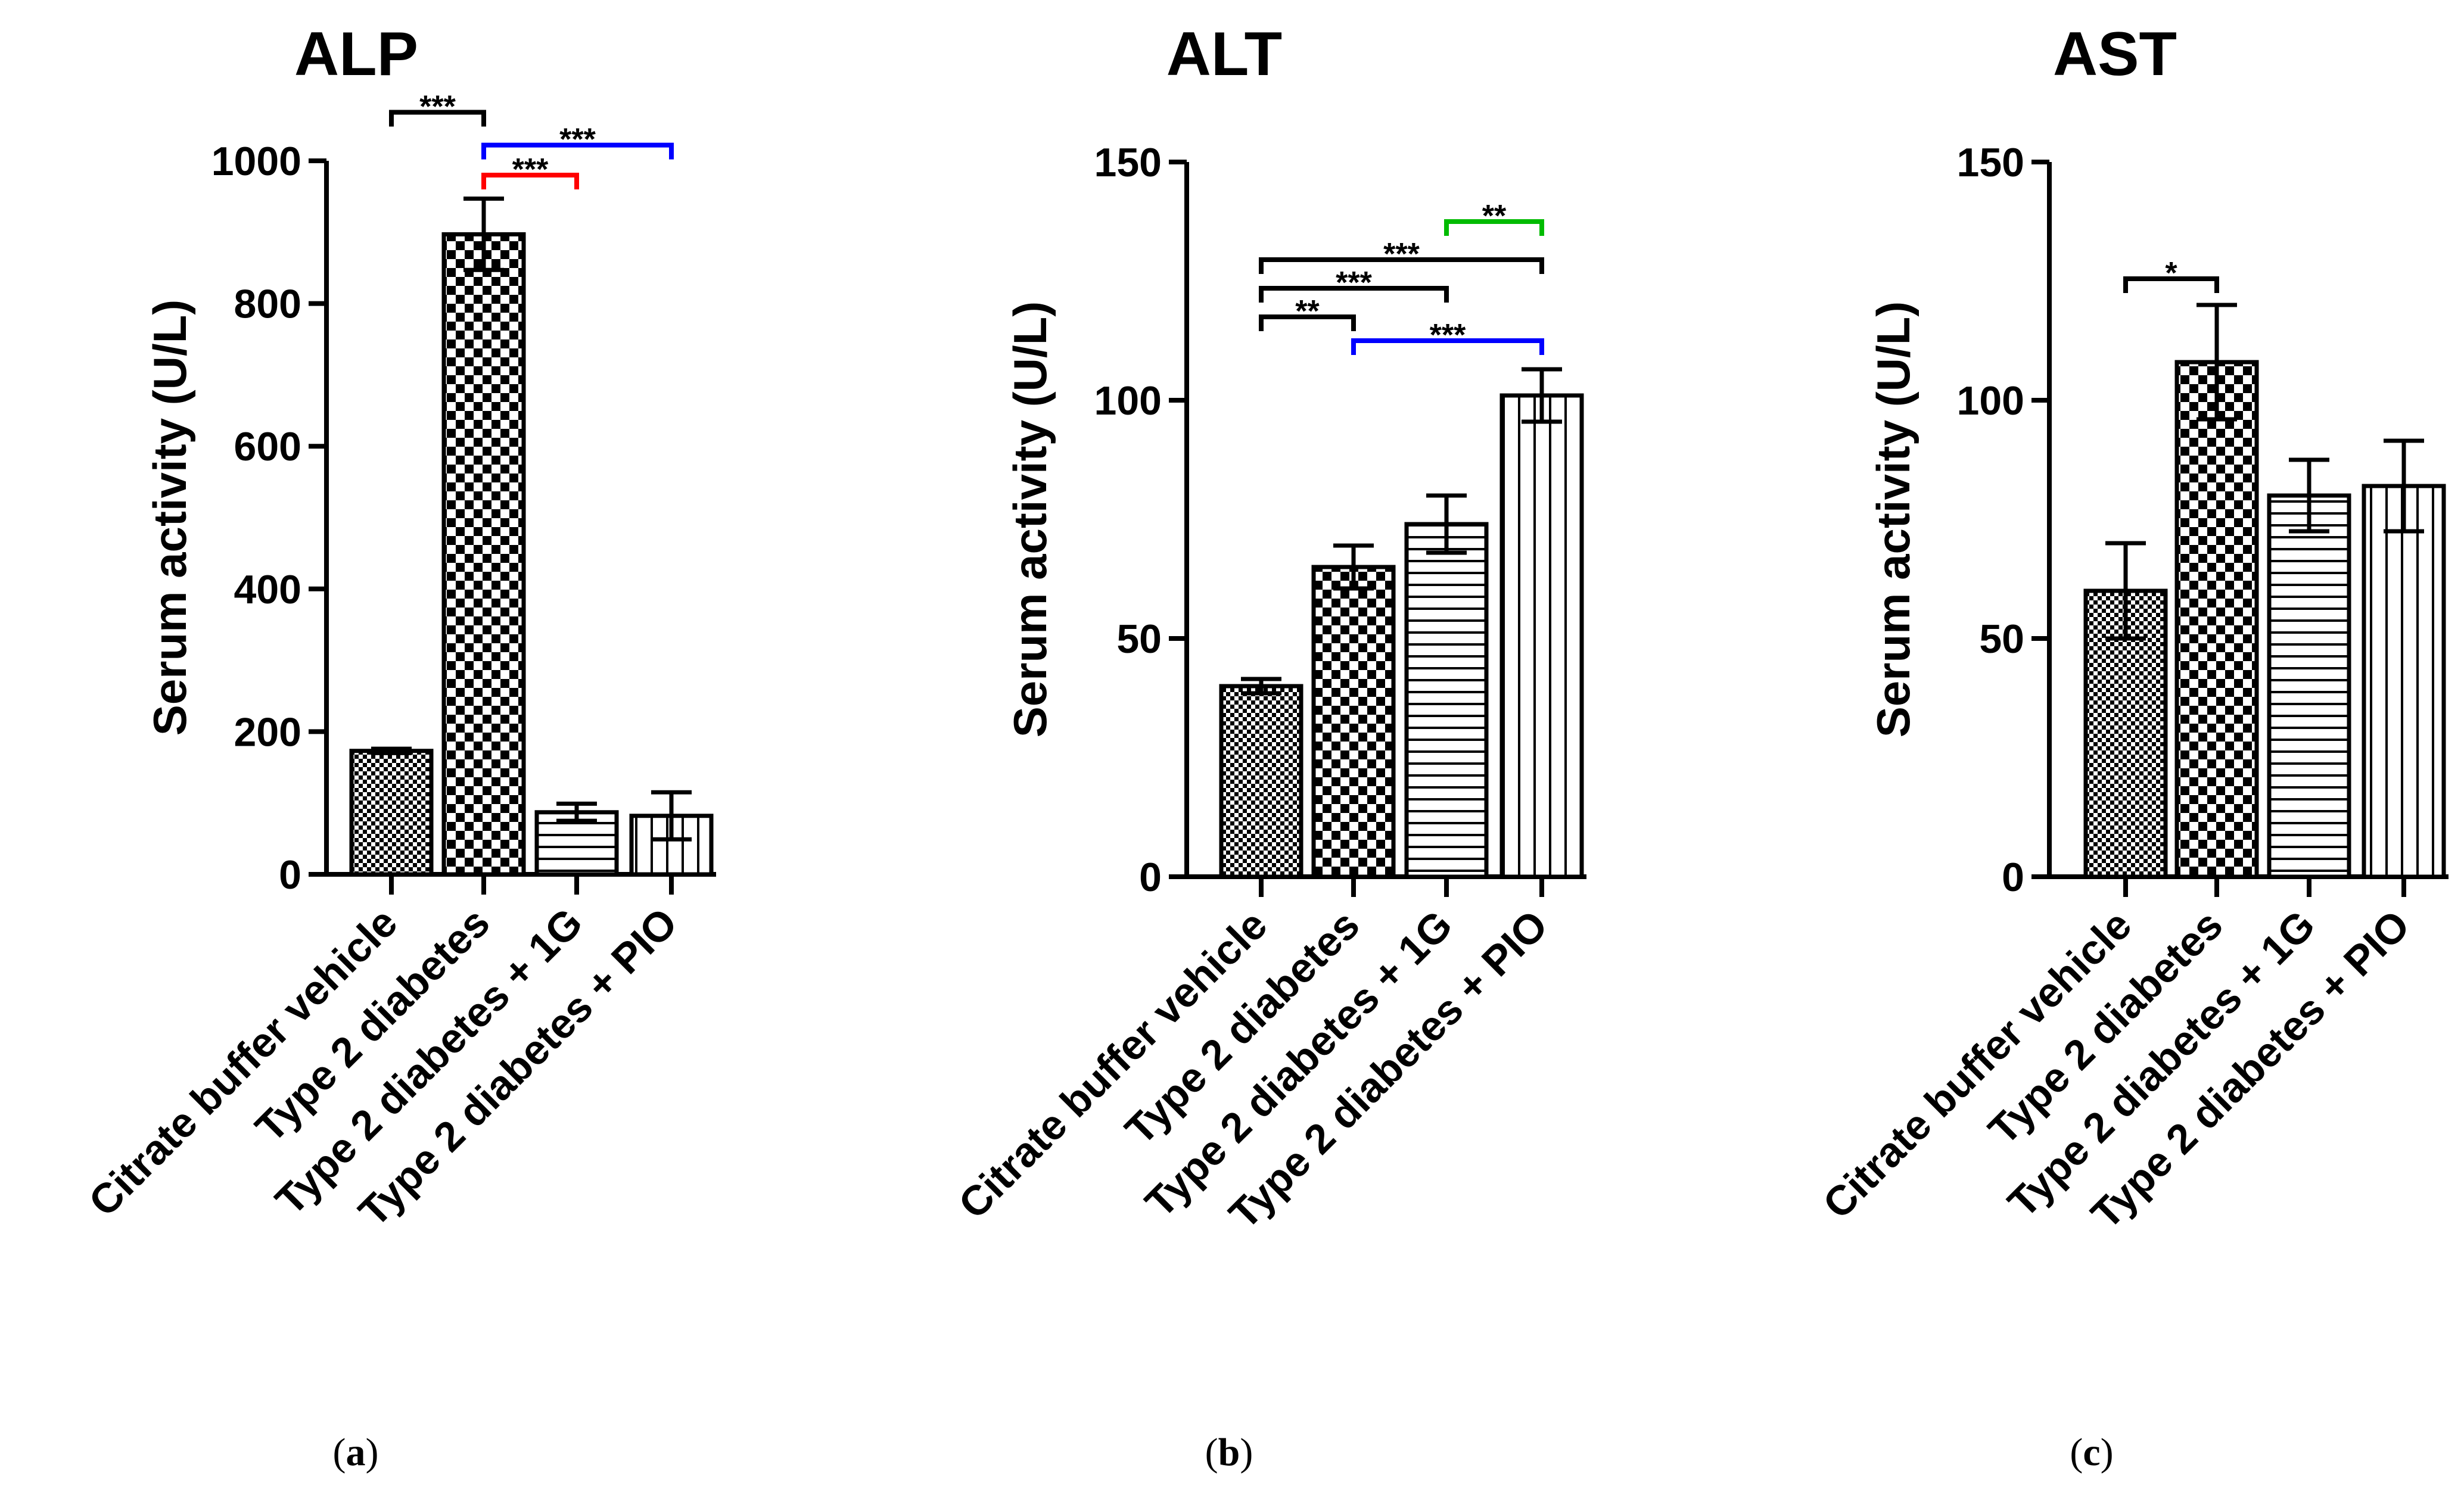  Describe the element at coordinates (267, 732) in the screenshot. I see `y-tick-label: 200` at that location.